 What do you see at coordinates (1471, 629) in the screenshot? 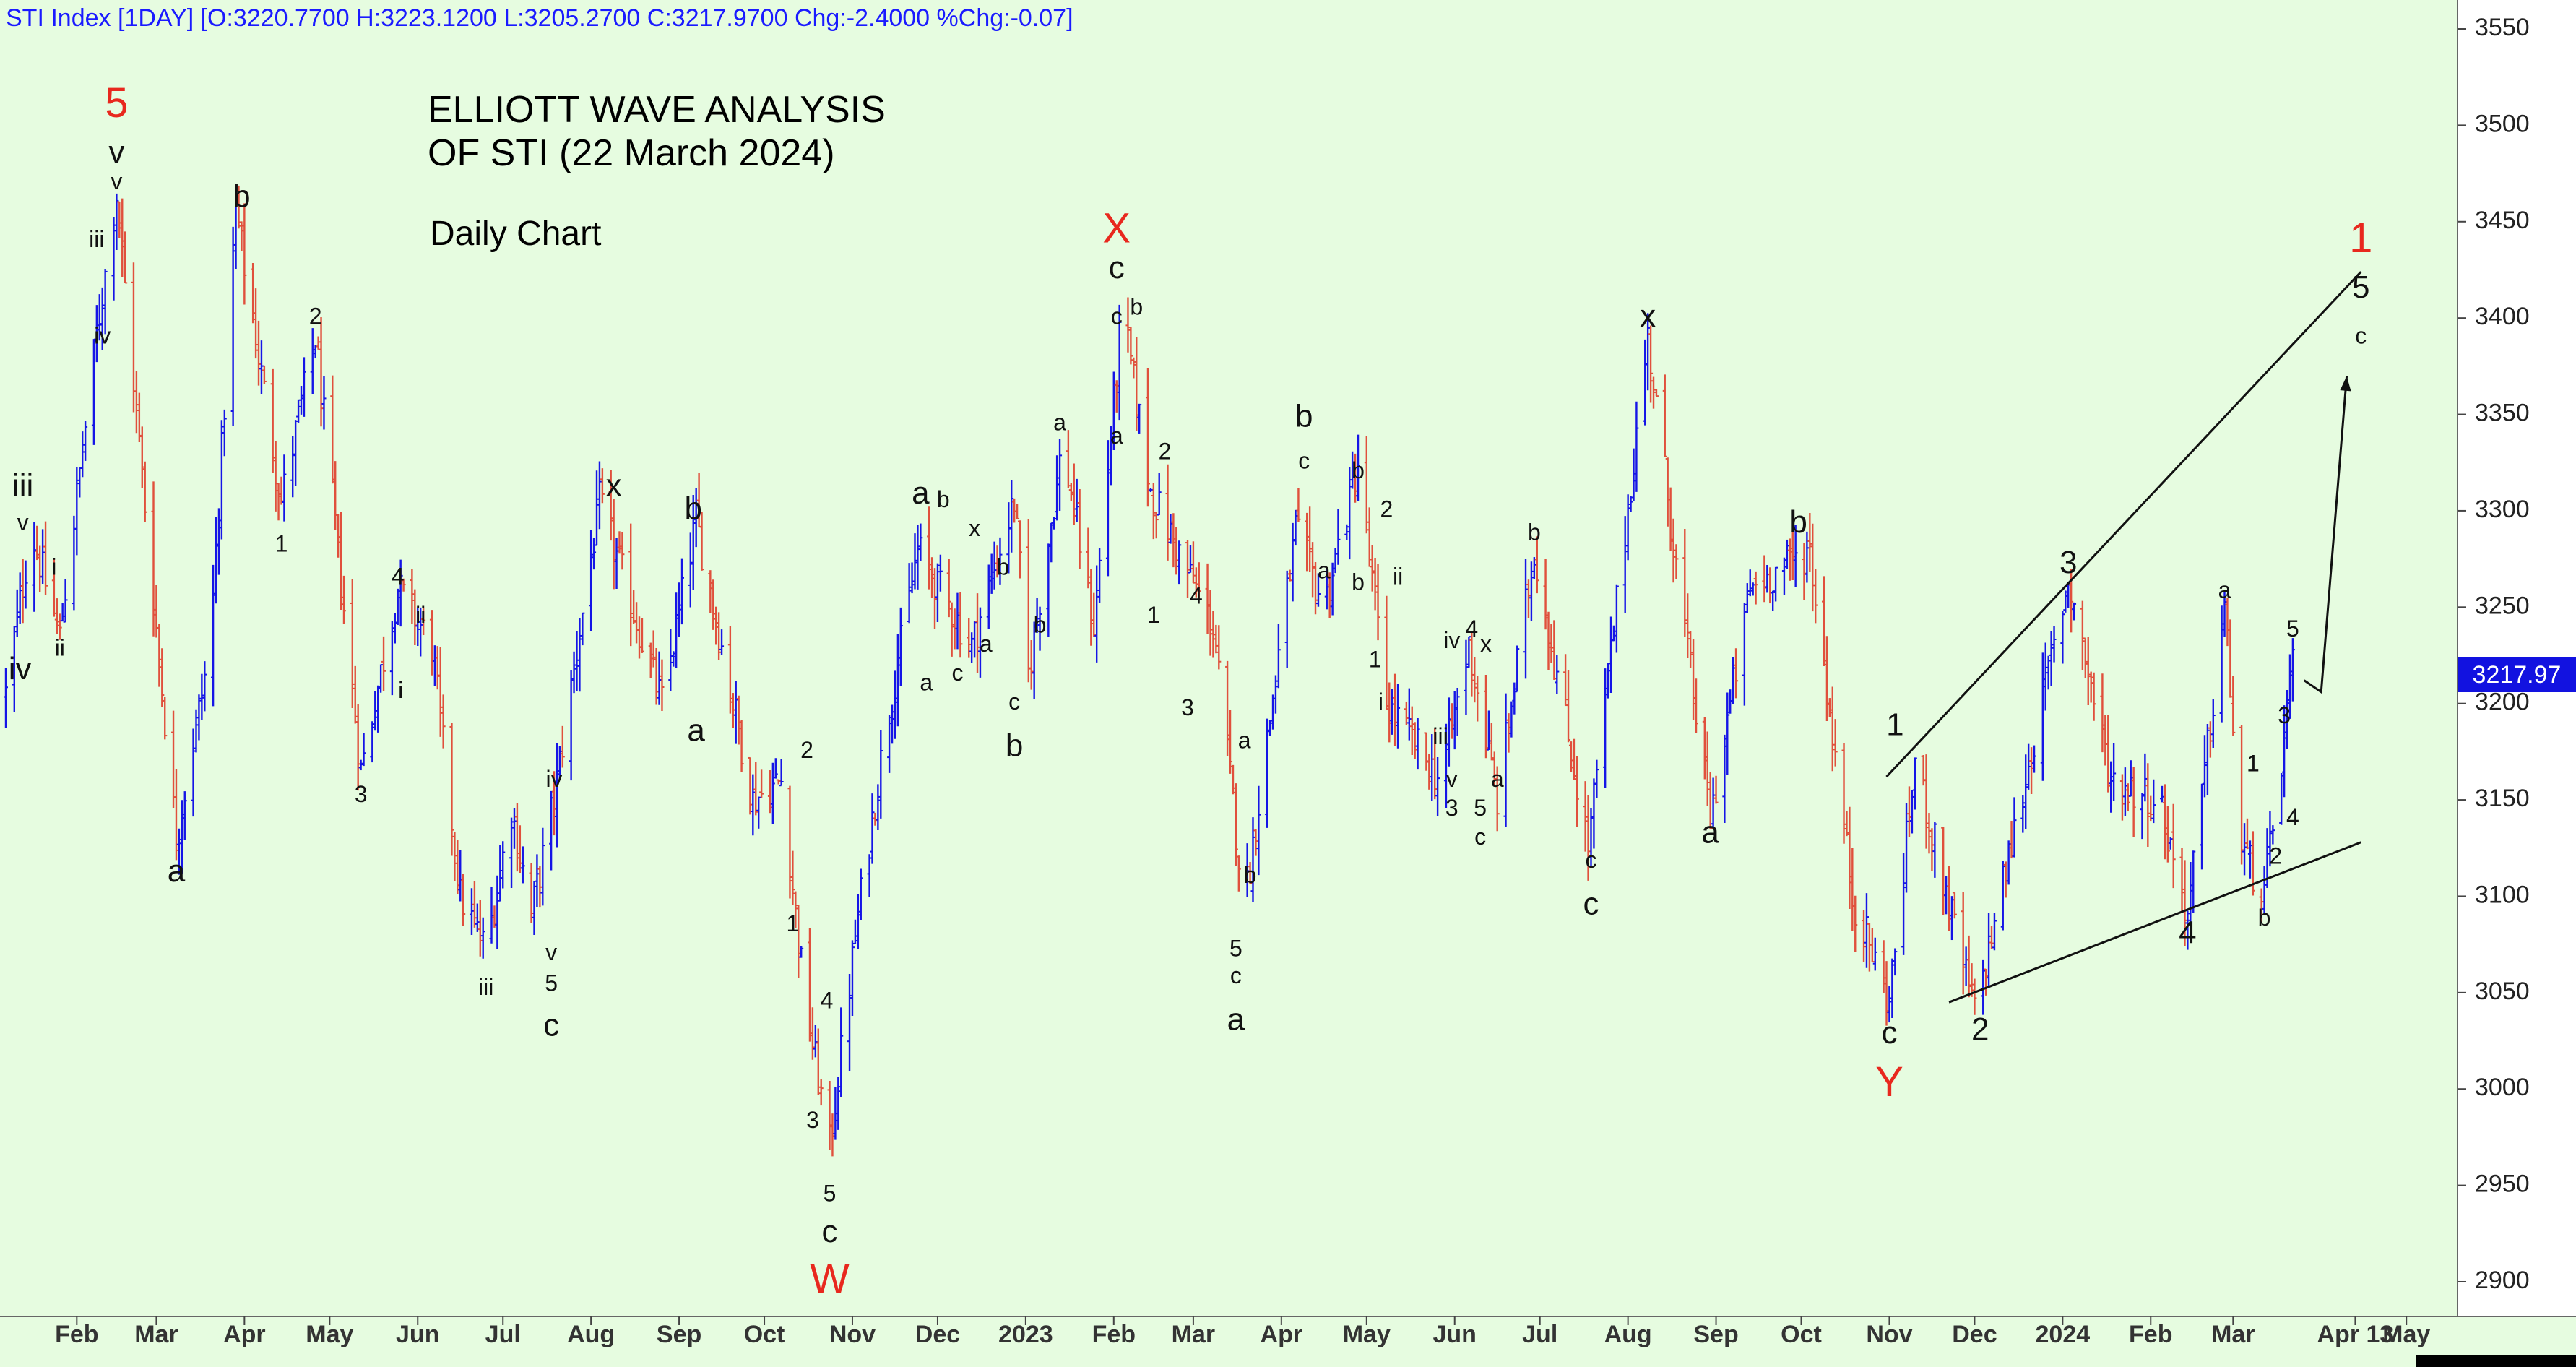
I see `wave-label: 4` at bounding box center [1471, 629].